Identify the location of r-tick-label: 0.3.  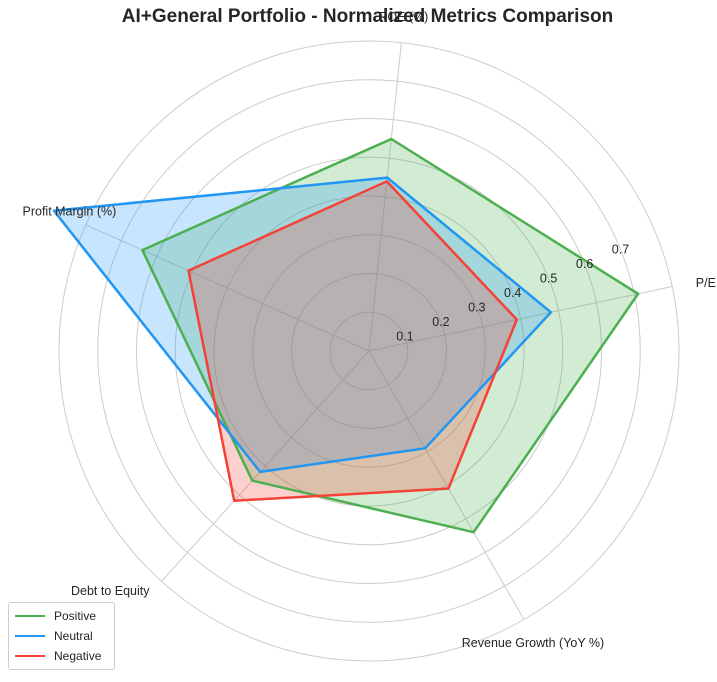
(476, 308).